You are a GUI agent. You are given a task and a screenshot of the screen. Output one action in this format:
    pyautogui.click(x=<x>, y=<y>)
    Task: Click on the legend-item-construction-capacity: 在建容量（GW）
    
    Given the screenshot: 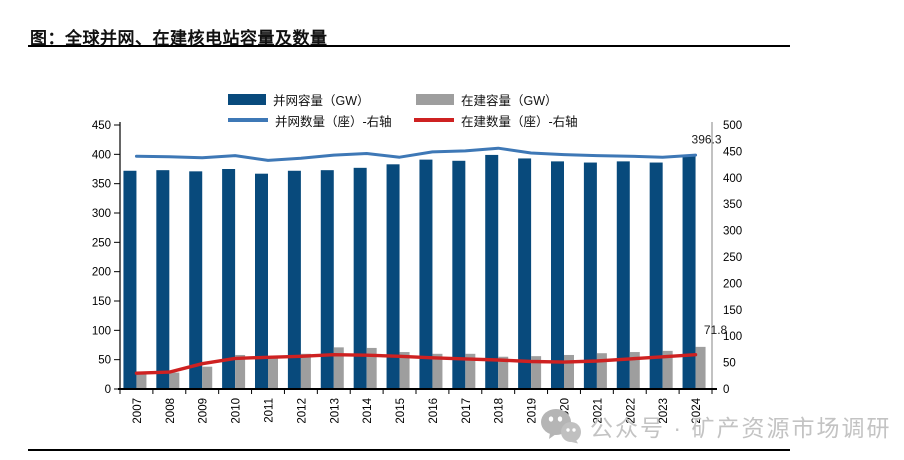 What is the action you would take?
    pyautogui.click(x=487, y=99)
    